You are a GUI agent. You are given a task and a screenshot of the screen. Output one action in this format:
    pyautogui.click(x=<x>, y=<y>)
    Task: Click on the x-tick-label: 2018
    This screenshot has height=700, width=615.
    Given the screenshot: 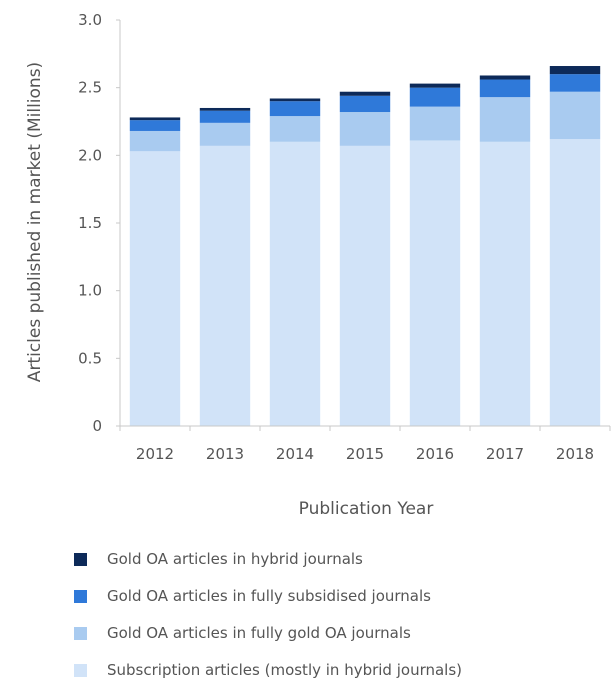 What is the action you would take?
    pyautogui.click(x=575, y=454)
    